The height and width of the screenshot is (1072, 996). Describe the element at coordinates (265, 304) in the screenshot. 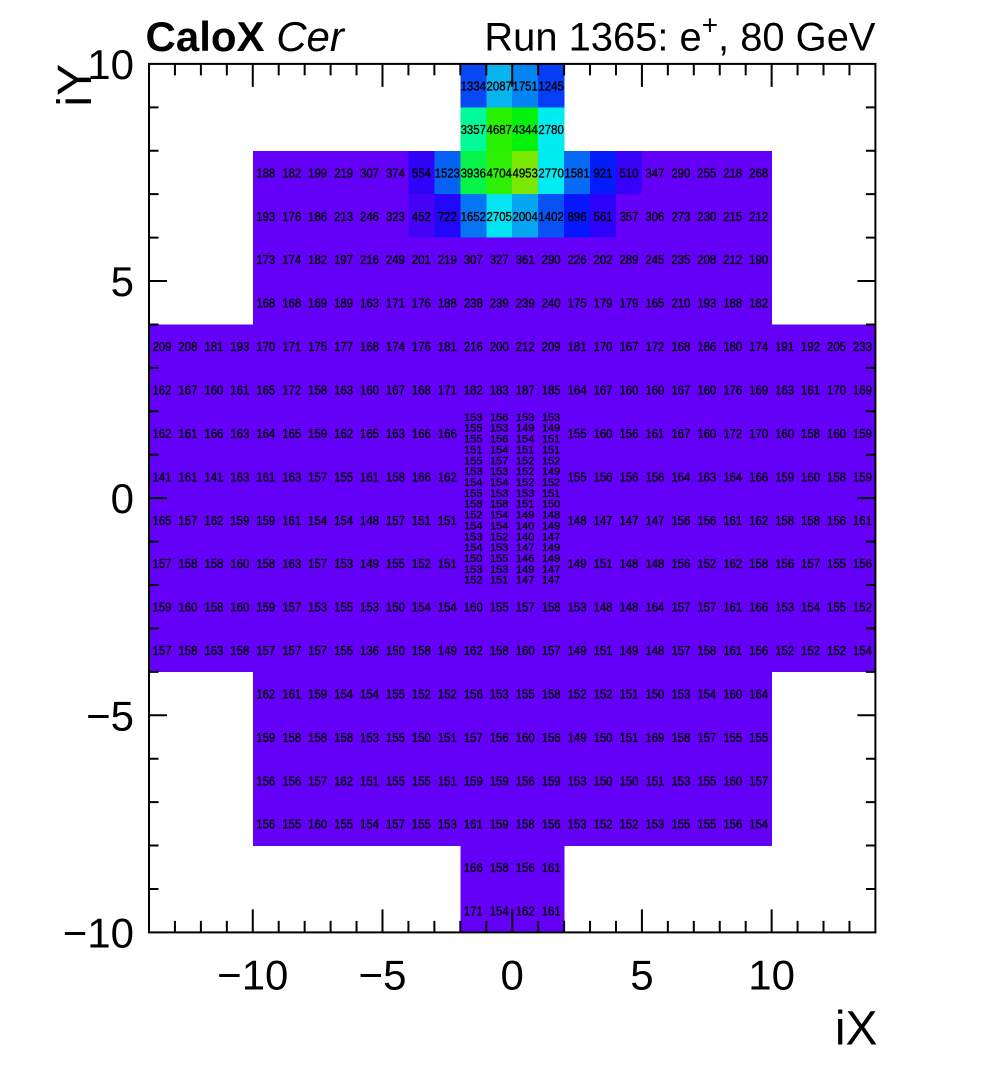

I see `svg-text: 168` at that location.